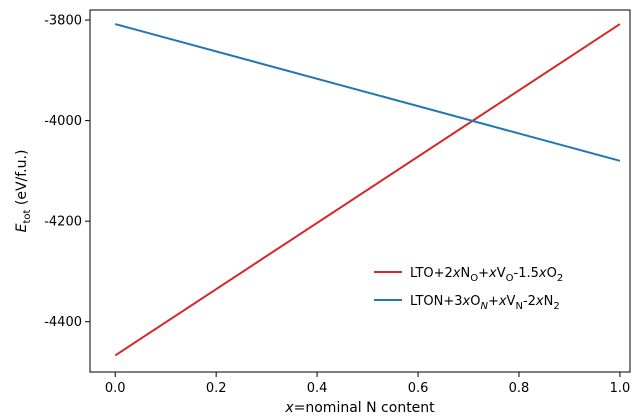 This screenshot has height=420, width=632. Describe the element at coordinates (468, 289) in the screenshot. I see `legend: LTO+2xNO+xVO-1.5xO2 LTON+3xON+xVN-2xN2` at that location.